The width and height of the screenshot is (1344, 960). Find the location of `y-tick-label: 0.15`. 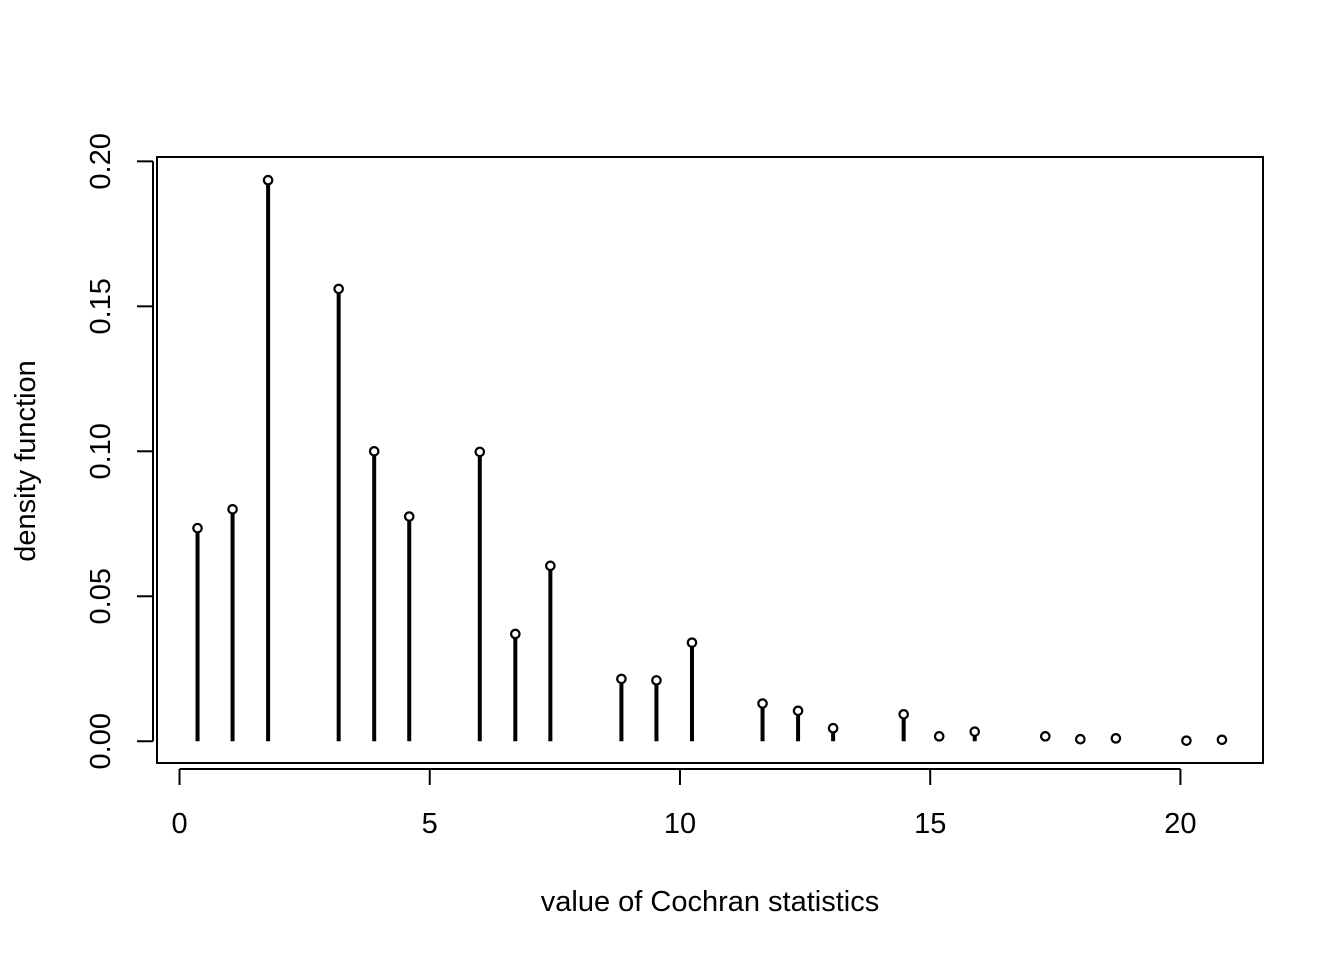

y-tick-label: 0.15 is located at coordinates (101, 306).